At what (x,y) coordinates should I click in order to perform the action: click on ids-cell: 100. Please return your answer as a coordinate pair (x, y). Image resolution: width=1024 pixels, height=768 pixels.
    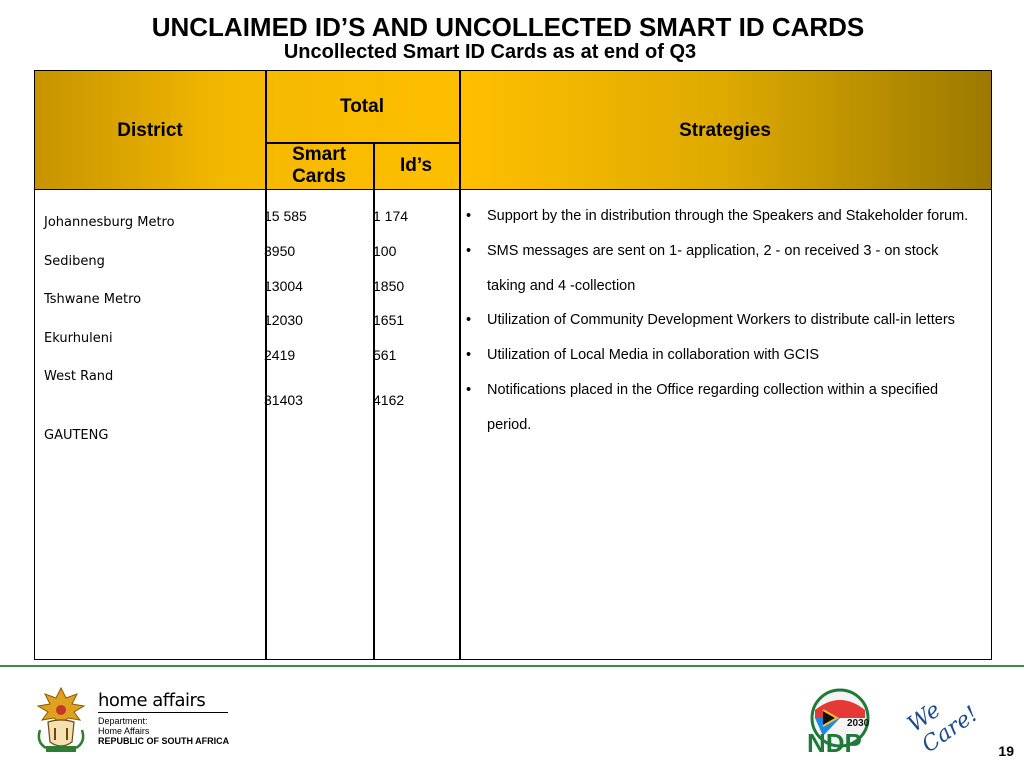
    Looking at the image, I should click on (385, 250).